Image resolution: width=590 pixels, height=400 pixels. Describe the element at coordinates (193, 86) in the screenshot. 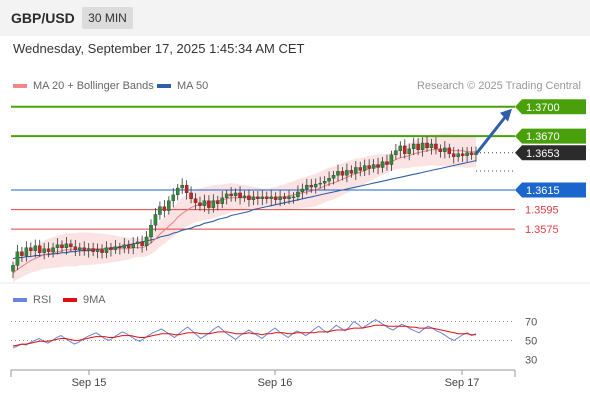

I see `legend-ma50-label: MA 50` at that location.